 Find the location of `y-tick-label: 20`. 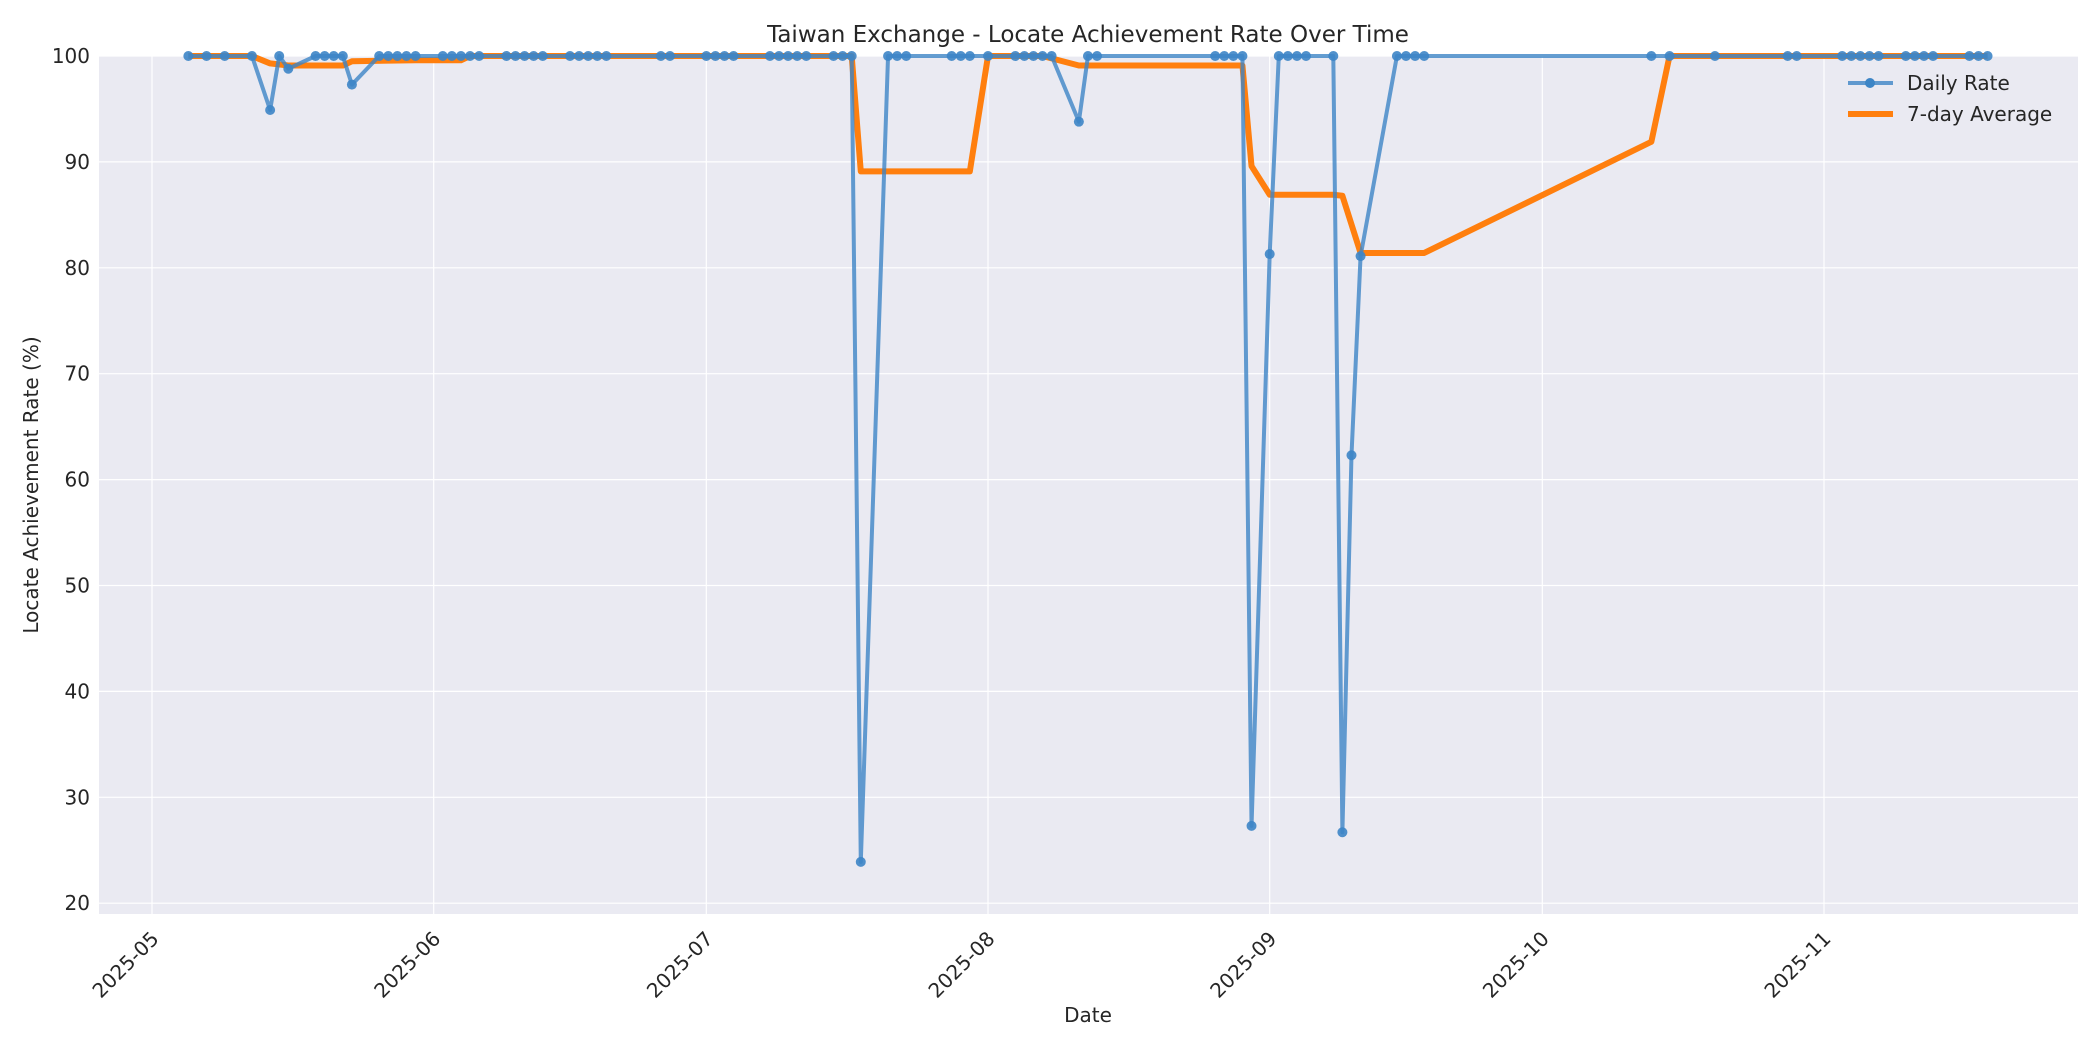

y-tick-label: 20 is located at coordinates (77, 903).